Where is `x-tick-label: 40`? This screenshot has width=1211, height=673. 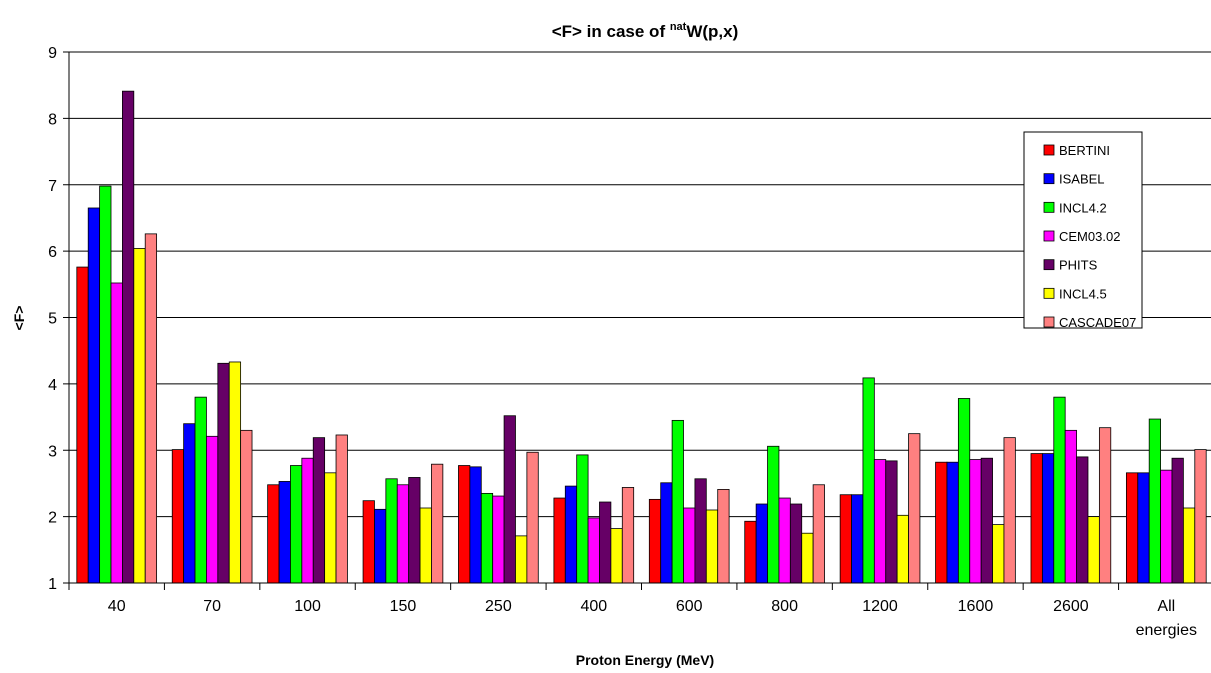 x-tick-label: 40 is located at coordinates (117, 606).